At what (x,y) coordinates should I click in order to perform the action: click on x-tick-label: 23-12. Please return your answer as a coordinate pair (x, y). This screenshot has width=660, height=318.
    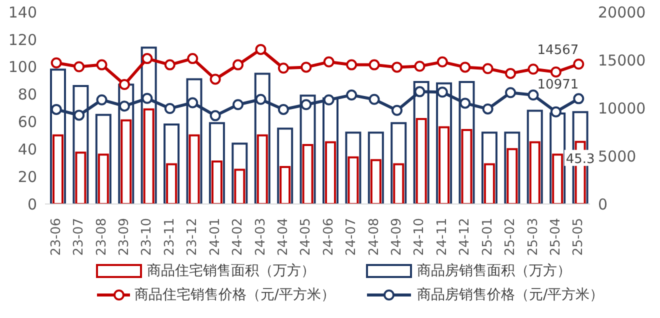
    Looking at the image, I should click on (192, 237).